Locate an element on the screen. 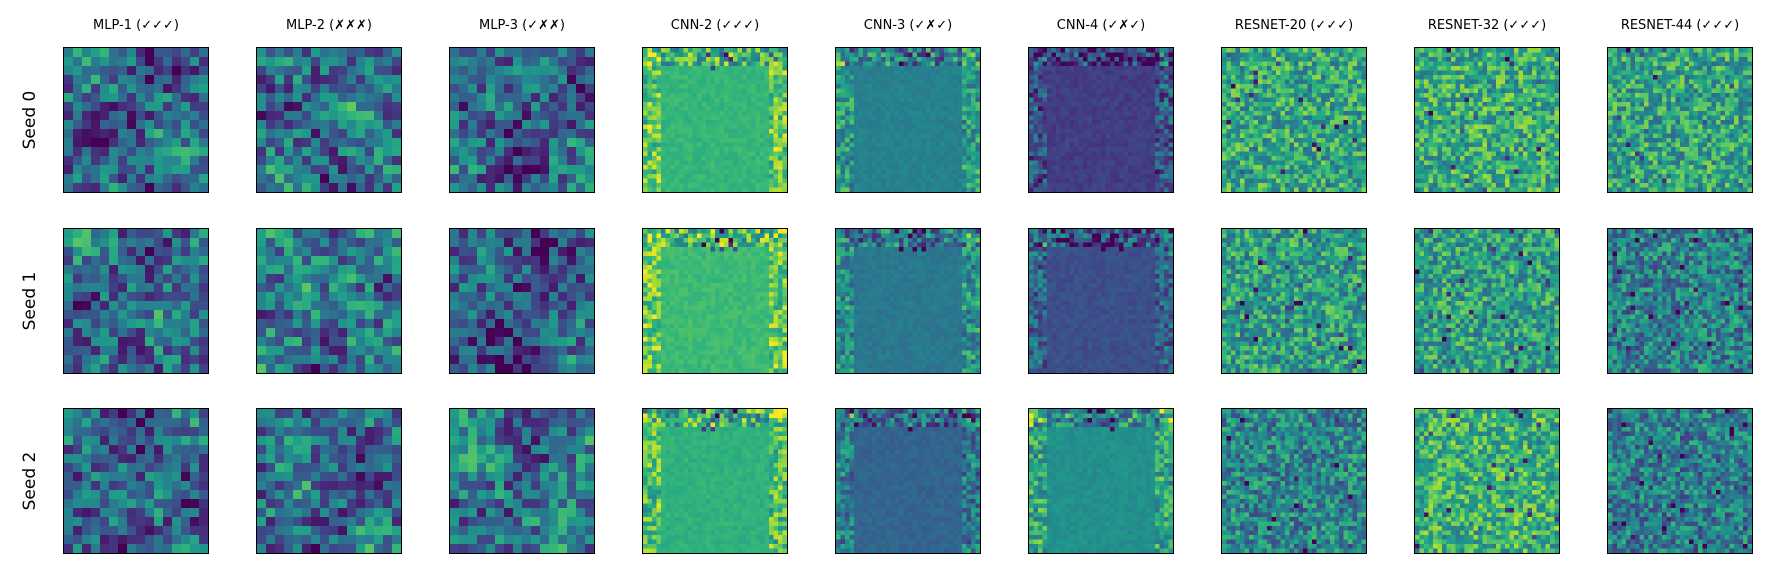 Image resolution: width=1775 pixels, height=584 pixels. row-label: Seed 0 is located at coordinates (30, 120).